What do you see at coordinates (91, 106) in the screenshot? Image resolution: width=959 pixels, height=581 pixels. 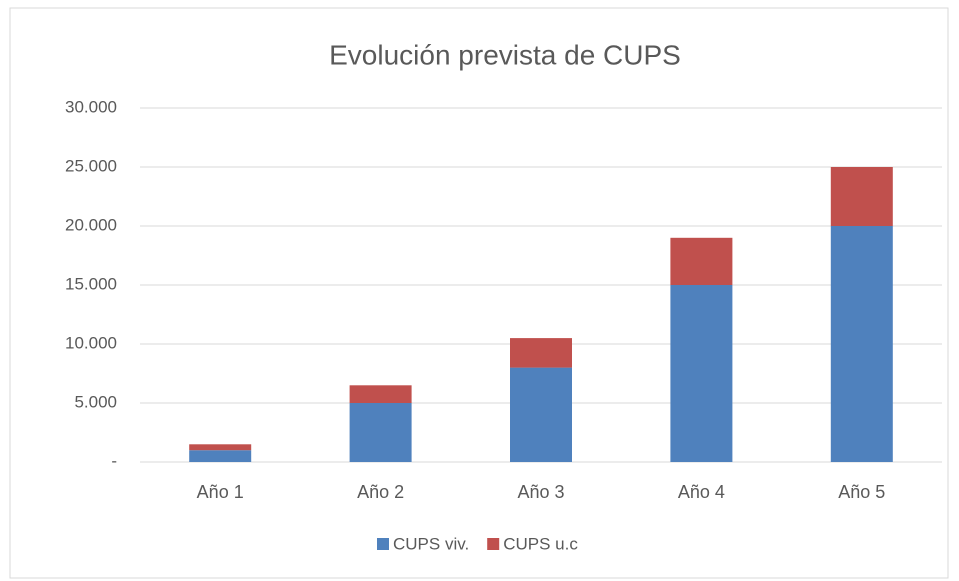 I see `y-tick-label: 30.000` at bounding box center [91, 106].